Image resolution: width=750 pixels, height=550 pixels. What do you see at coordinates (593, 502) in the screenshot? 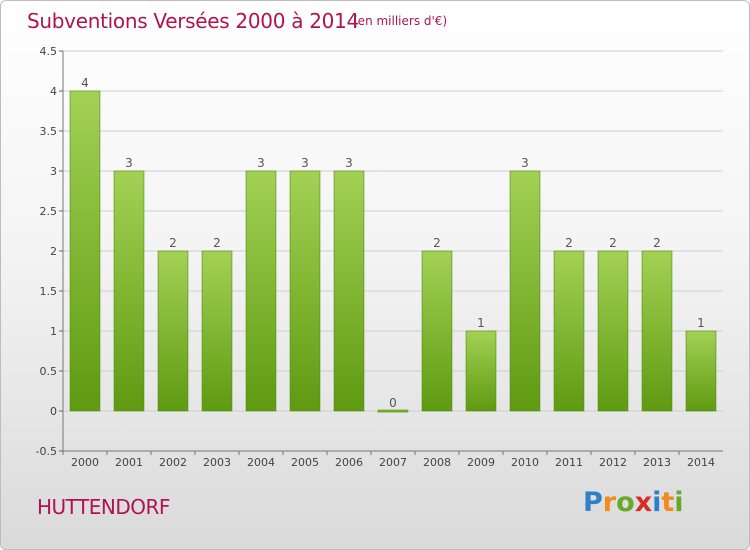
I see `logo-letter: P` at bounding box center [593, 502].